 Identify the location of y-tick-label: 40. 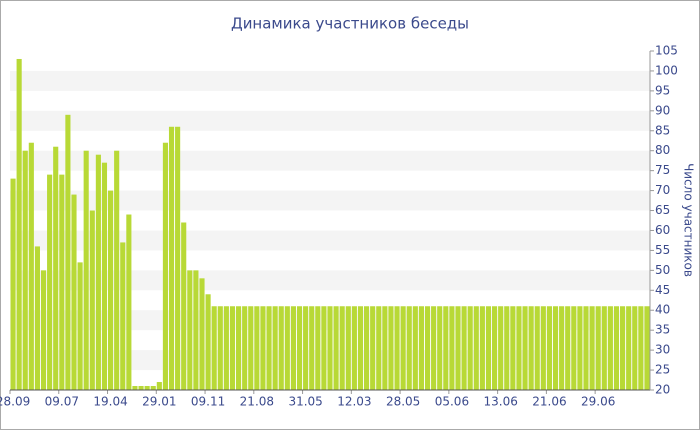
(662, 310).